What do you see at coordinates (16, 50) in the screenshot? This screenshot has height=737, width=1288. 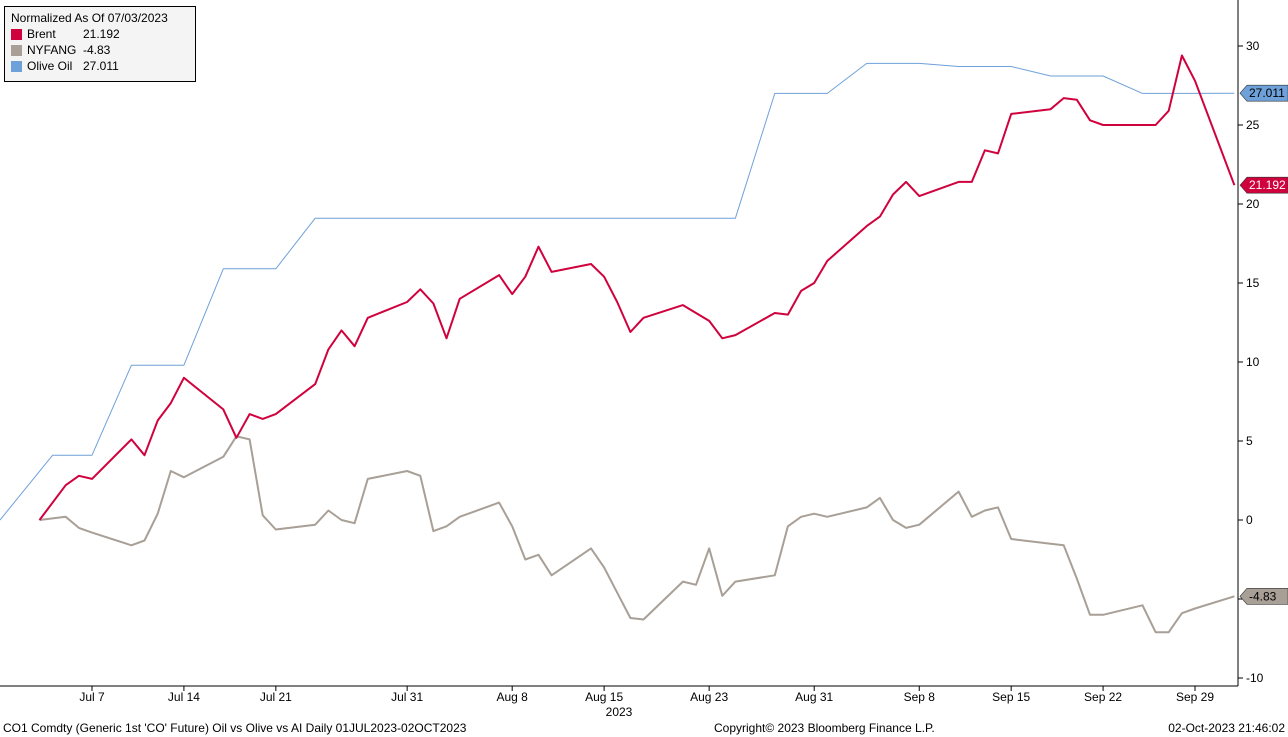 I see `legend-swatch-nyfang` at bounding box center [16, 50].